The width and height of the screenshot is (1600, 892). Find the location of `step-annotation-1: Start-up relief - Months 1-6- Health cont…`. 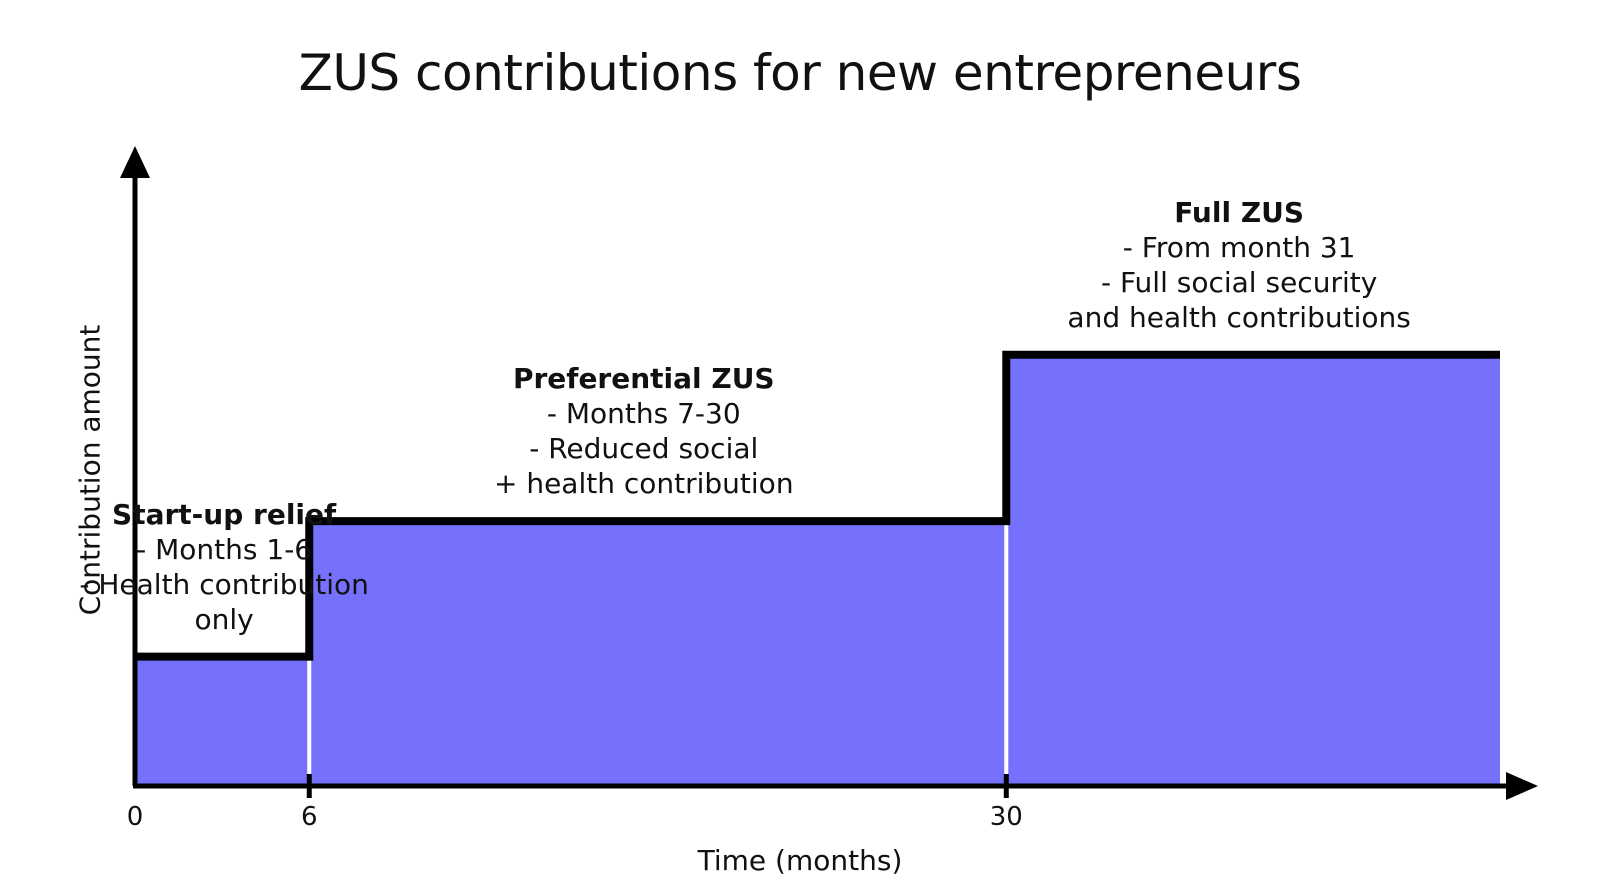

step-annotation-1: Start-up relief - Months 1-6- Health cont… is located at coordinates (224, 567).